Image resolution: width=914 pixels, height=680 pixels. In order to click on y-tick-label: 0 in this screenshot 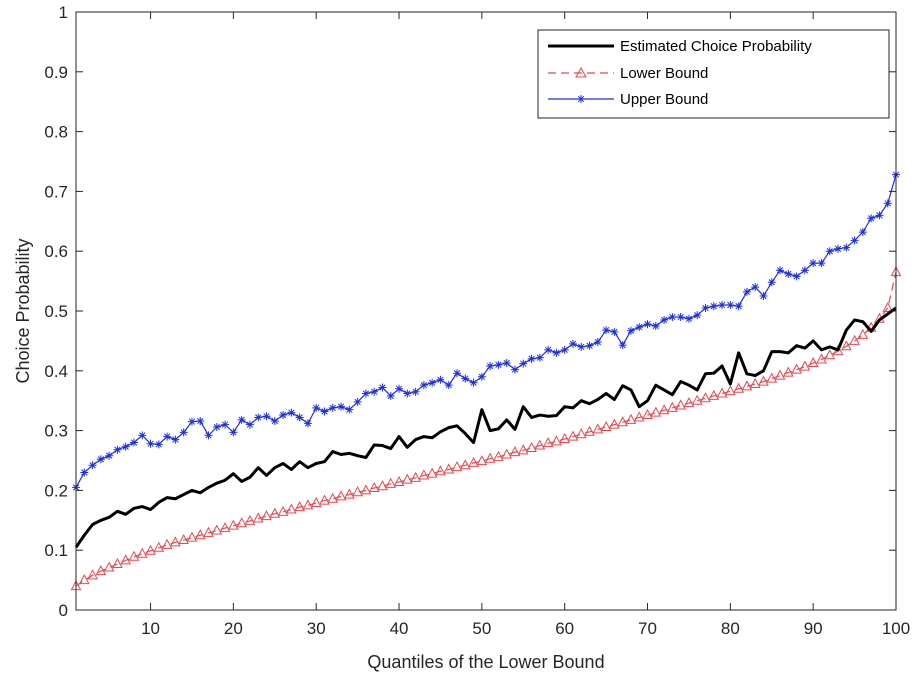, I will do `click(63, 610)`.